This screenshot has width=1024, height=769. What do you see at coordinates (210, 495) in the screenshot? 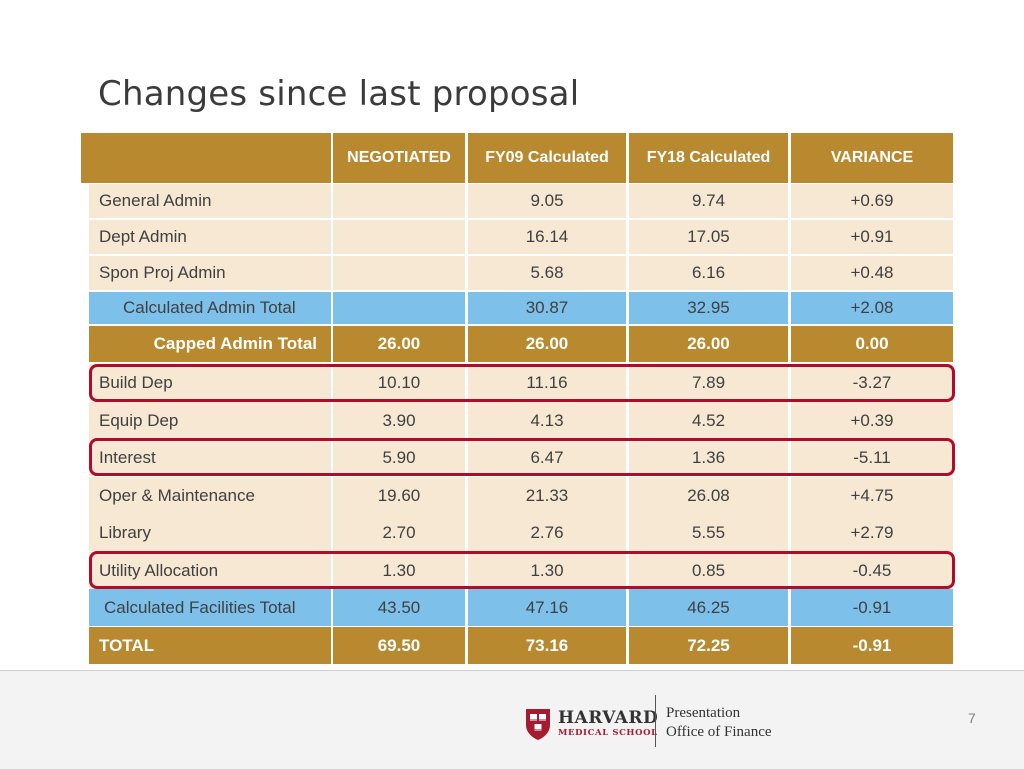
I see `row-label: Oper & Maintenance` at bounding box center [210, 495].